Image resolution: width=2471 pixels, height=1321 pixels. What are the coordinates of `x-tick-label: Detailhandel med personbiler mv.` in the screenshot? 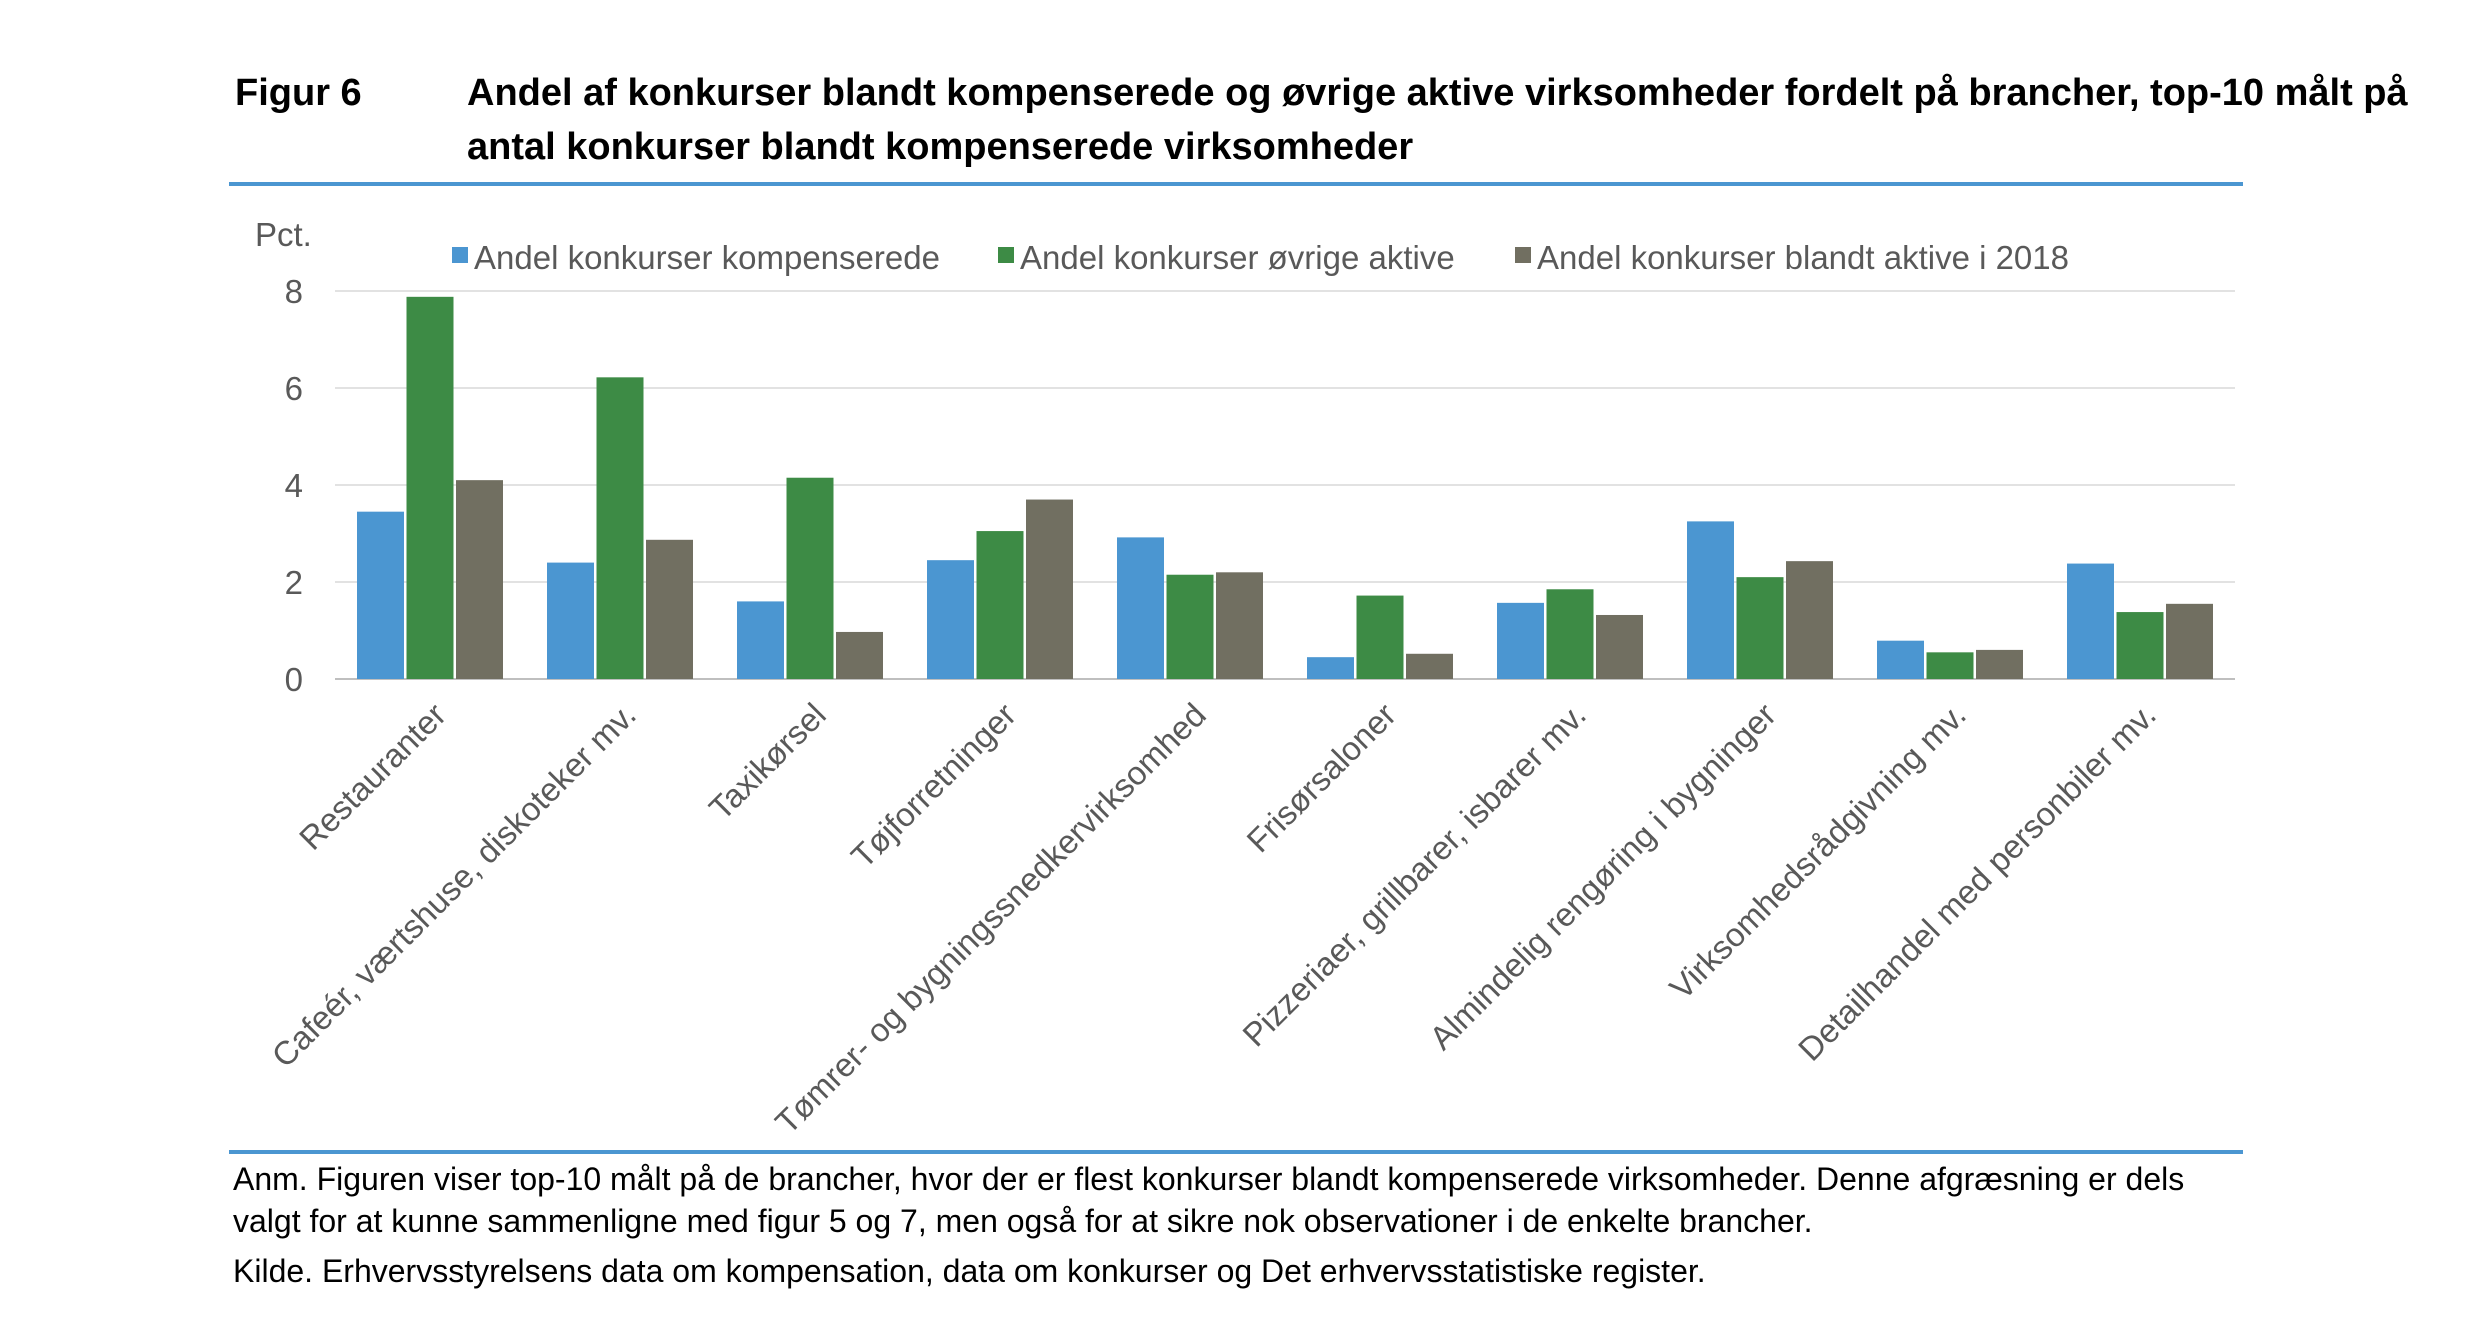 It's located at (1977, 882).